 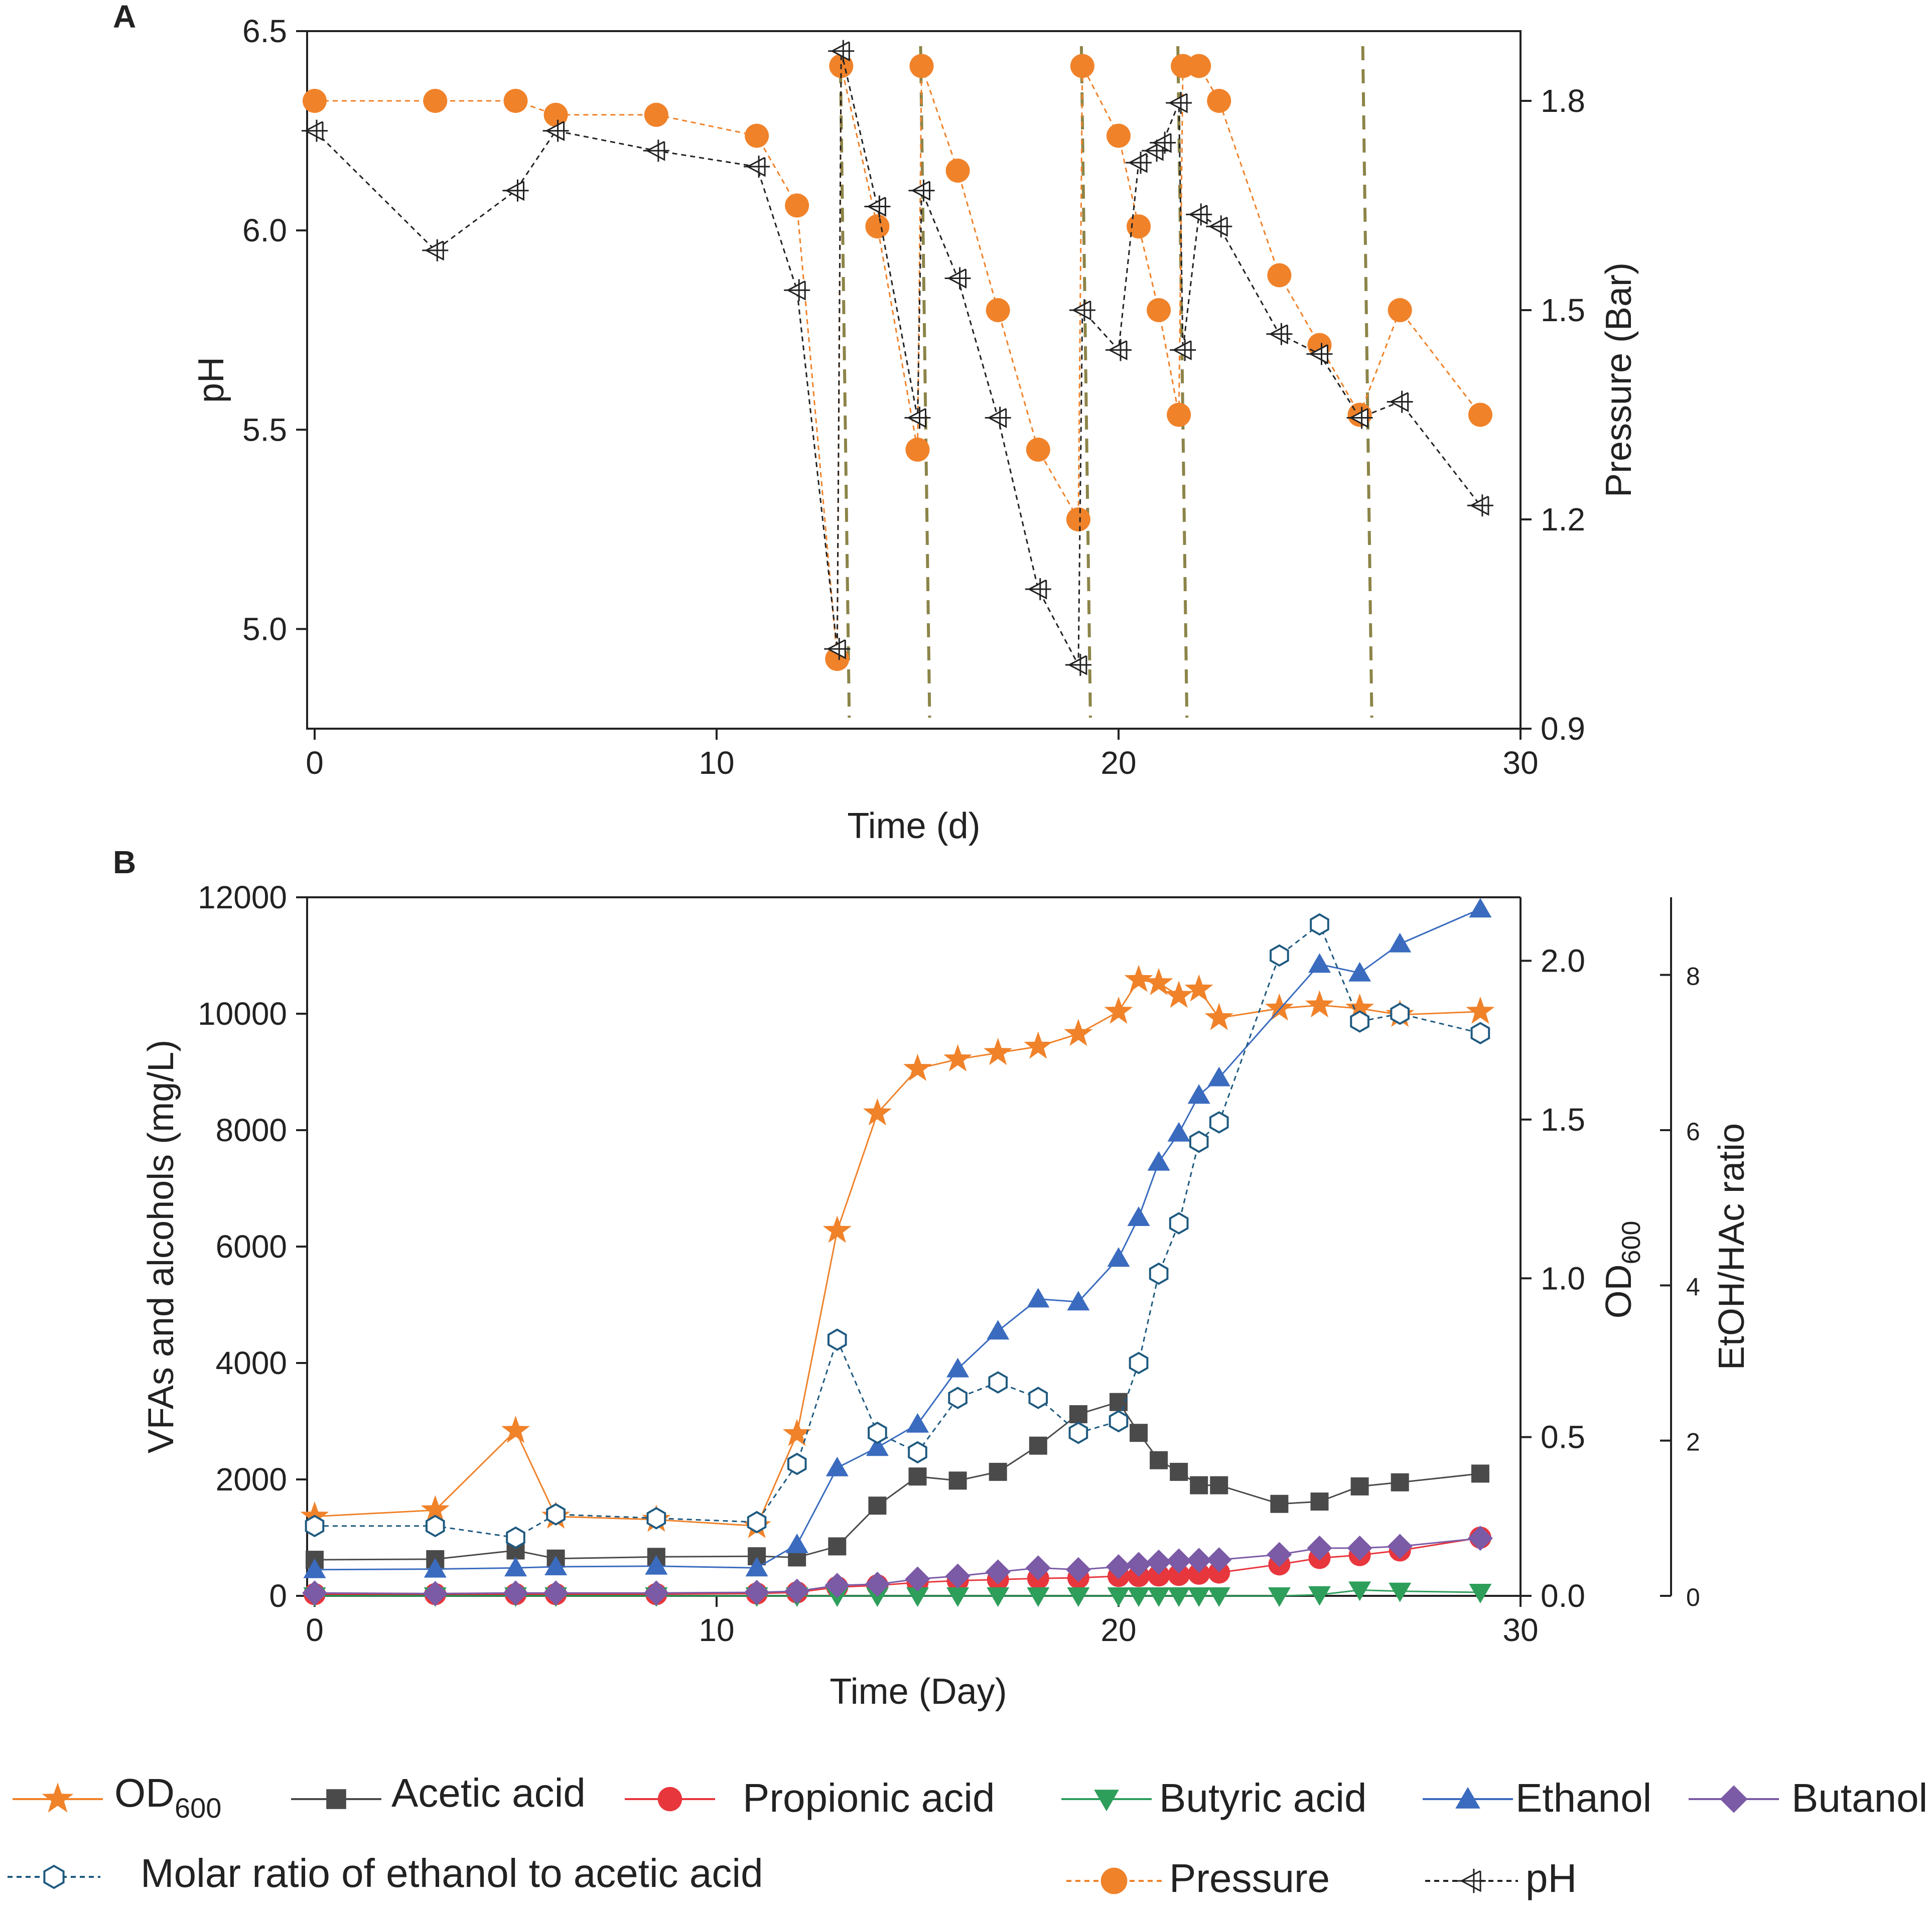 I want to click on b-butanol-line, so click(x=897, y=1565).